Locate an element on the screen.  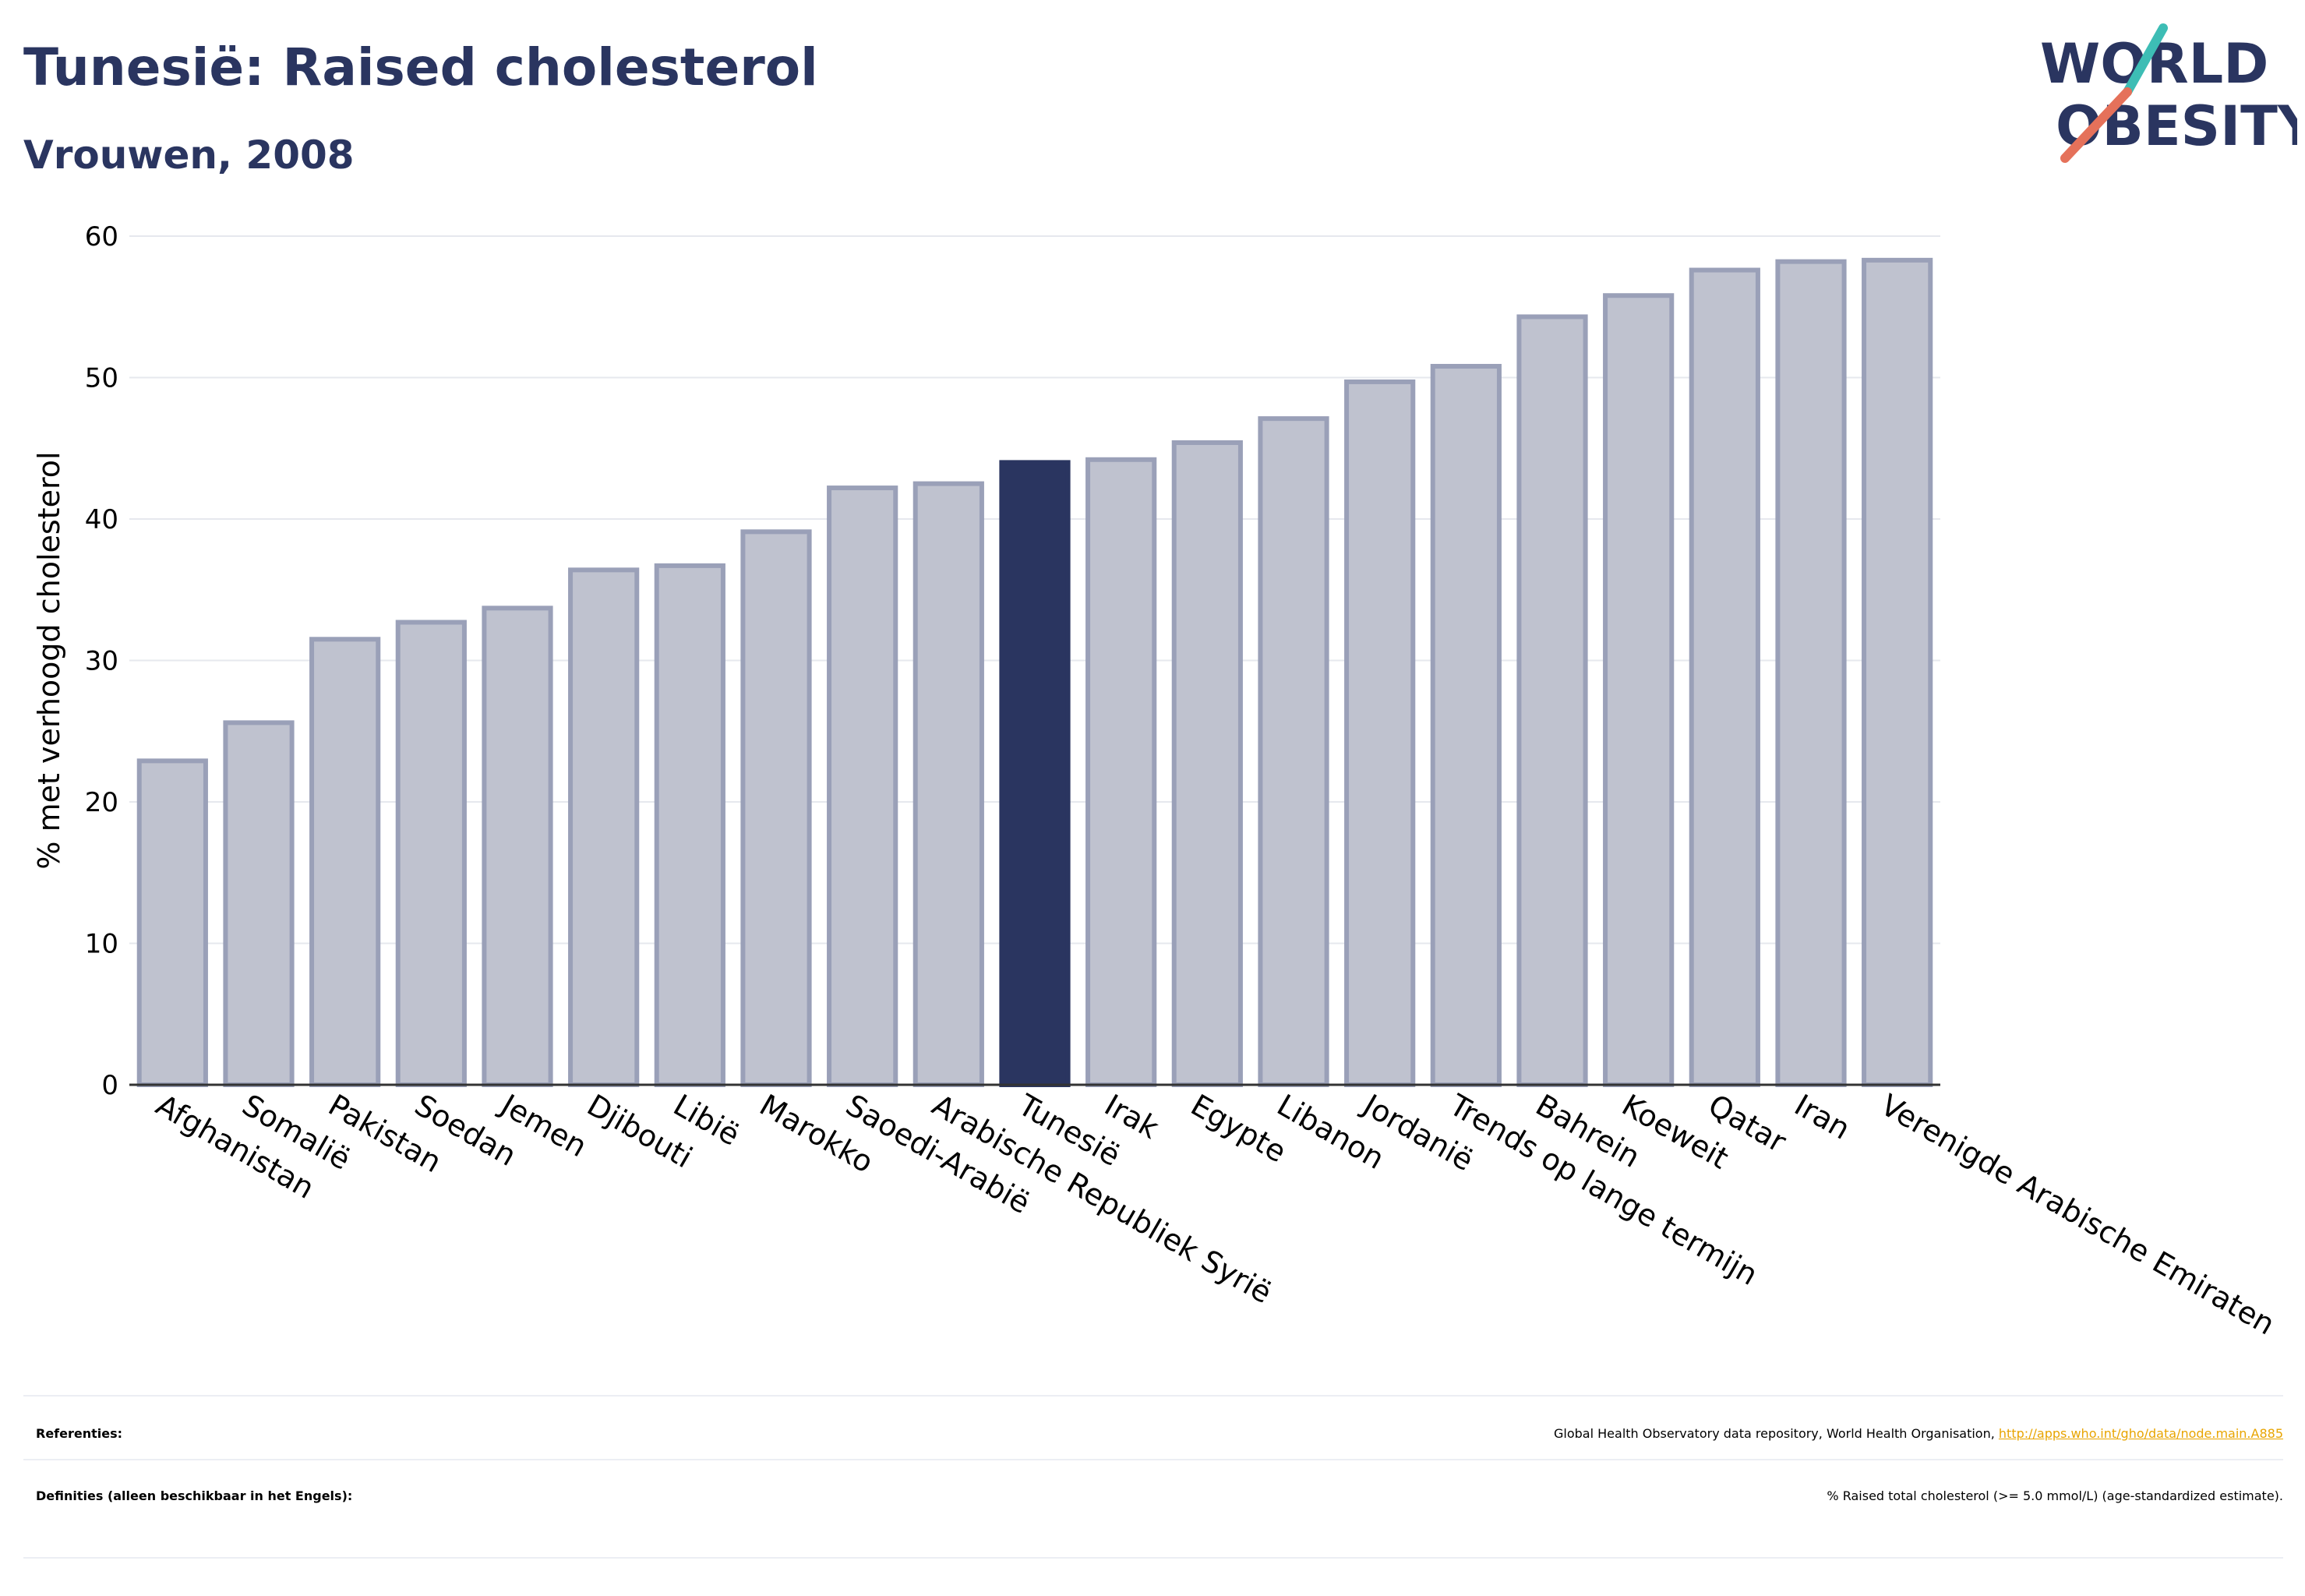
y-tick-label: 50 is located at coordinates (101, 378).